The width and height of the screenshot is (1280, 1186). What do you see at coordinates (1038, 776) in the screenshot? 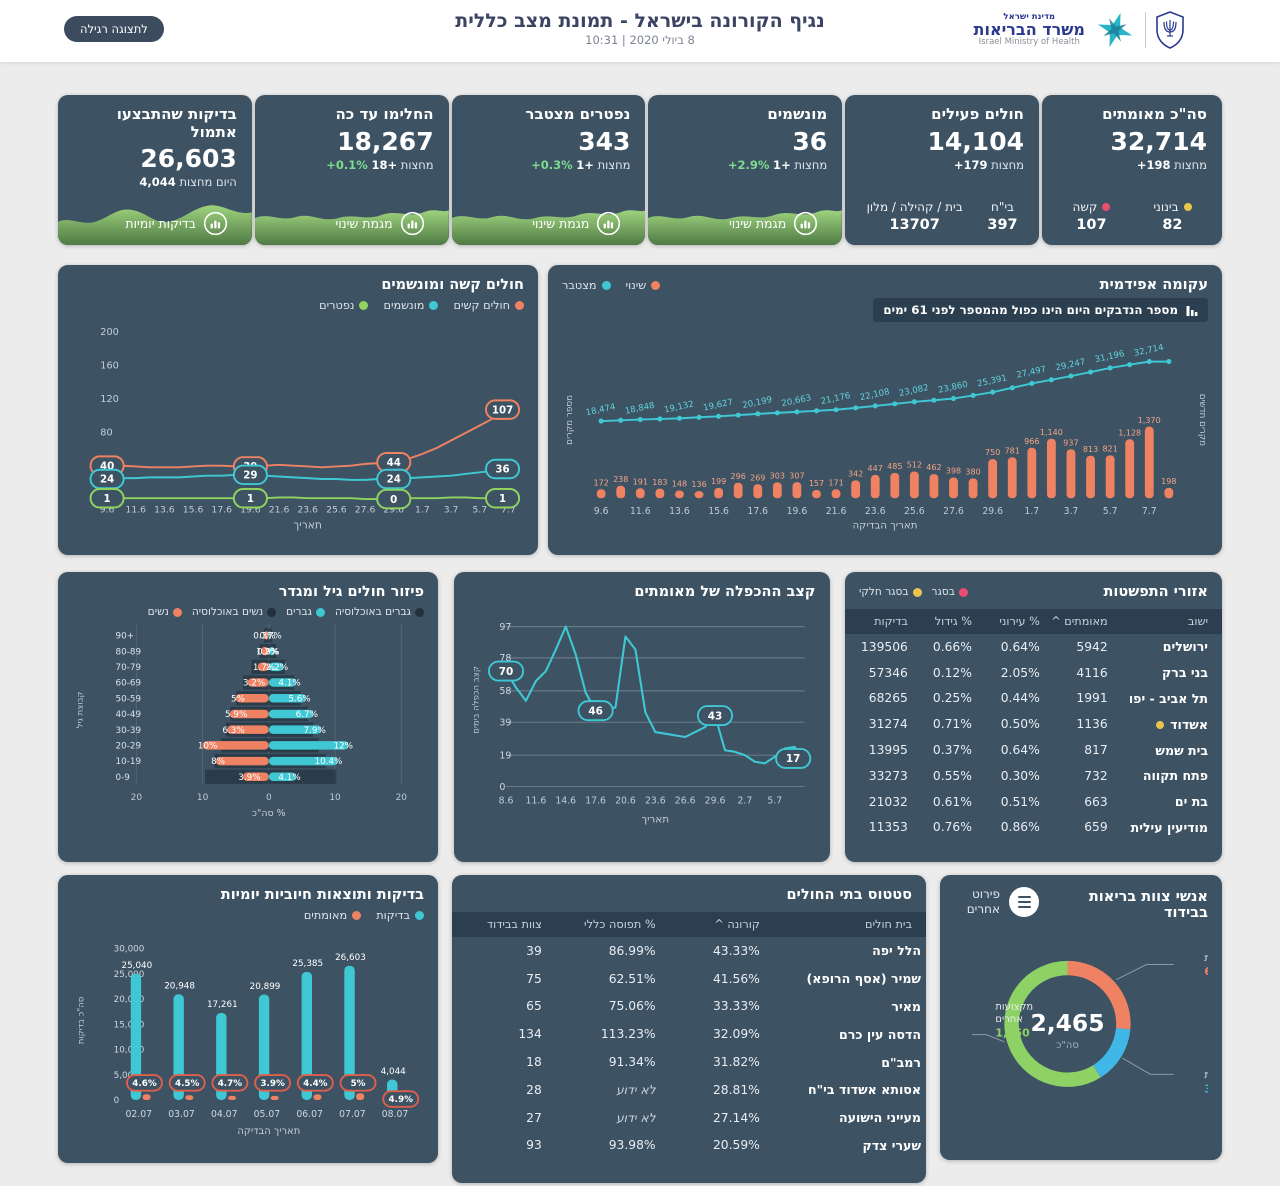
I see `table-row: פתח תקווה 732 0.30% 0.55% 33273` at bounding box center [1038, 776].